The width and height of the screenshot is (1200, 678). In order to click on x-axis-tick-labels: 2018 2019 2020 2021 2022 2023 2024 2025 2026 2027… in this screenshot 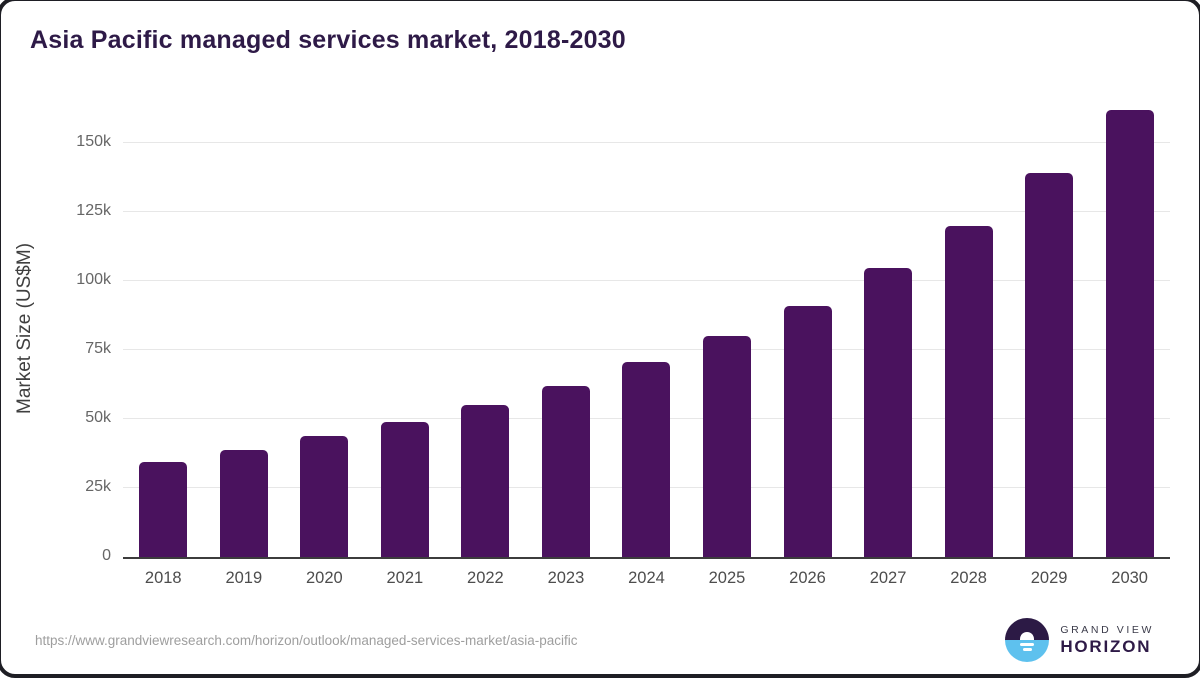, I will do `click(646, 578)`.